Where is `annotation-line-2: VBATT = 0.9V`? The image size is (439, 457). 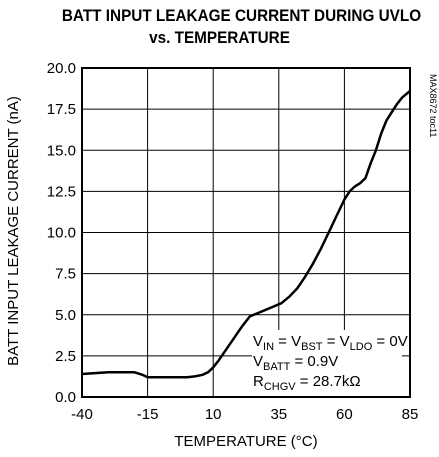 annotation-line-2: VBATT = 0.9V is located at coordinates (295, 363).